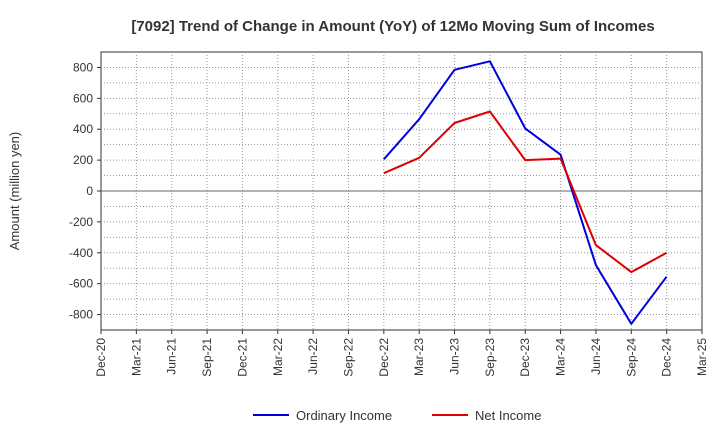 This screenshot has width=720, height=440. I want to click on y-tick-label: -600, so click(81, 284).